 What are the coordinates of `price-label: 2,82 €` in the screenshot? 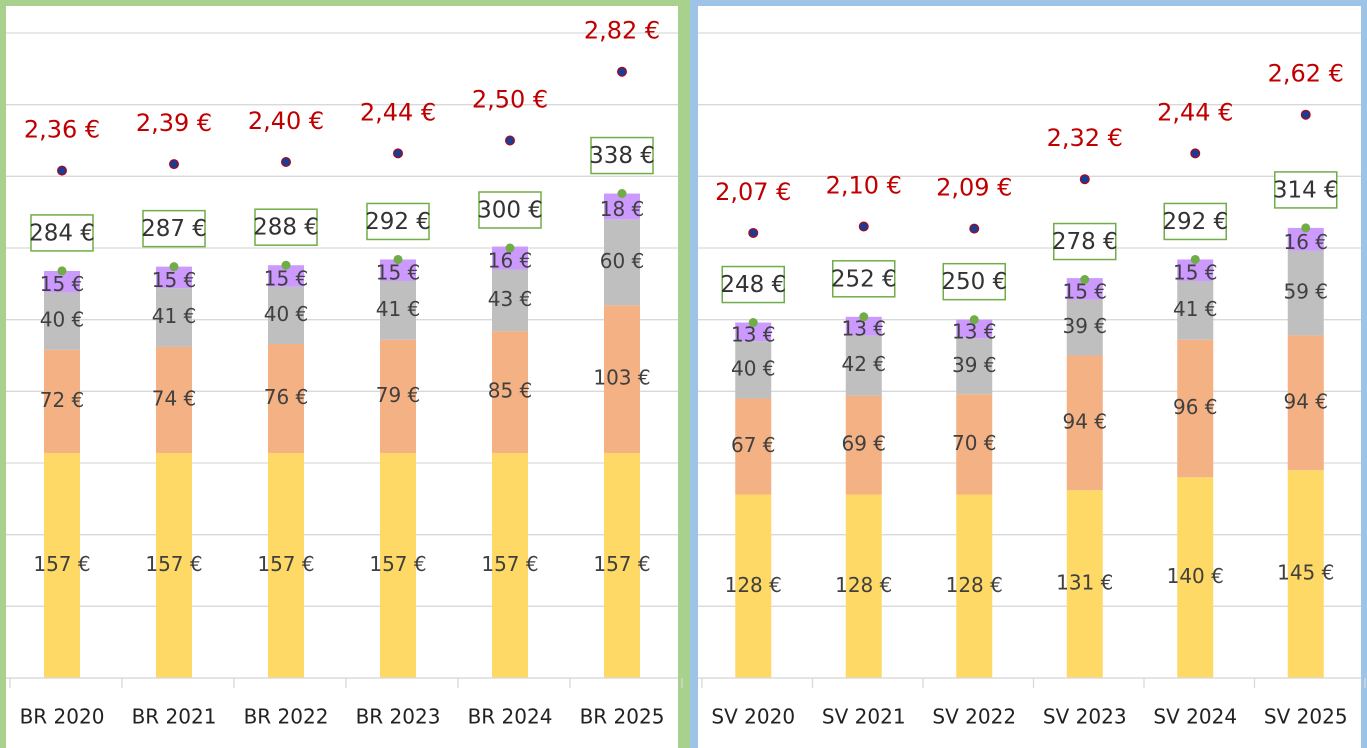 It's located at (622, 31).